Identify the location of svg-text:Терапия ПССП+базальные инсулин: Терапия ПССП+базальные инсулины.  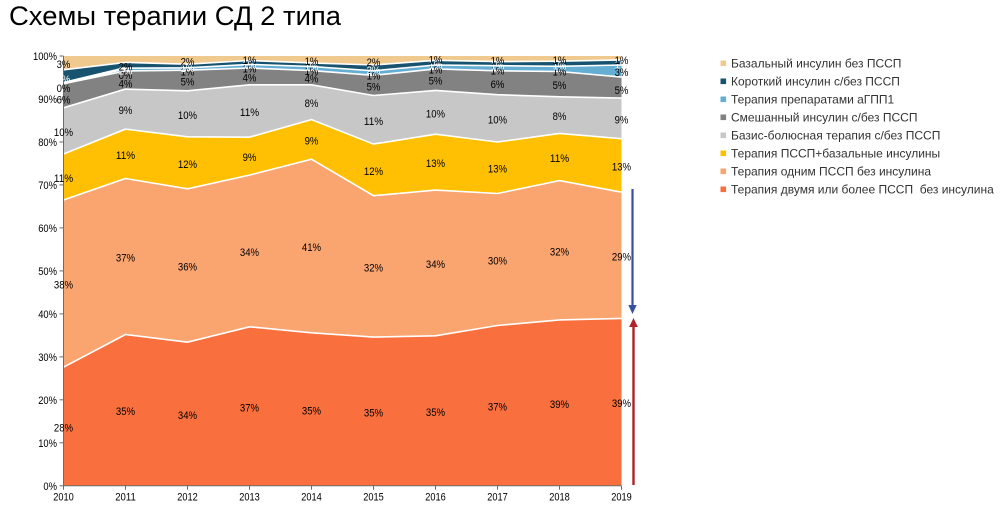
(835, 154).